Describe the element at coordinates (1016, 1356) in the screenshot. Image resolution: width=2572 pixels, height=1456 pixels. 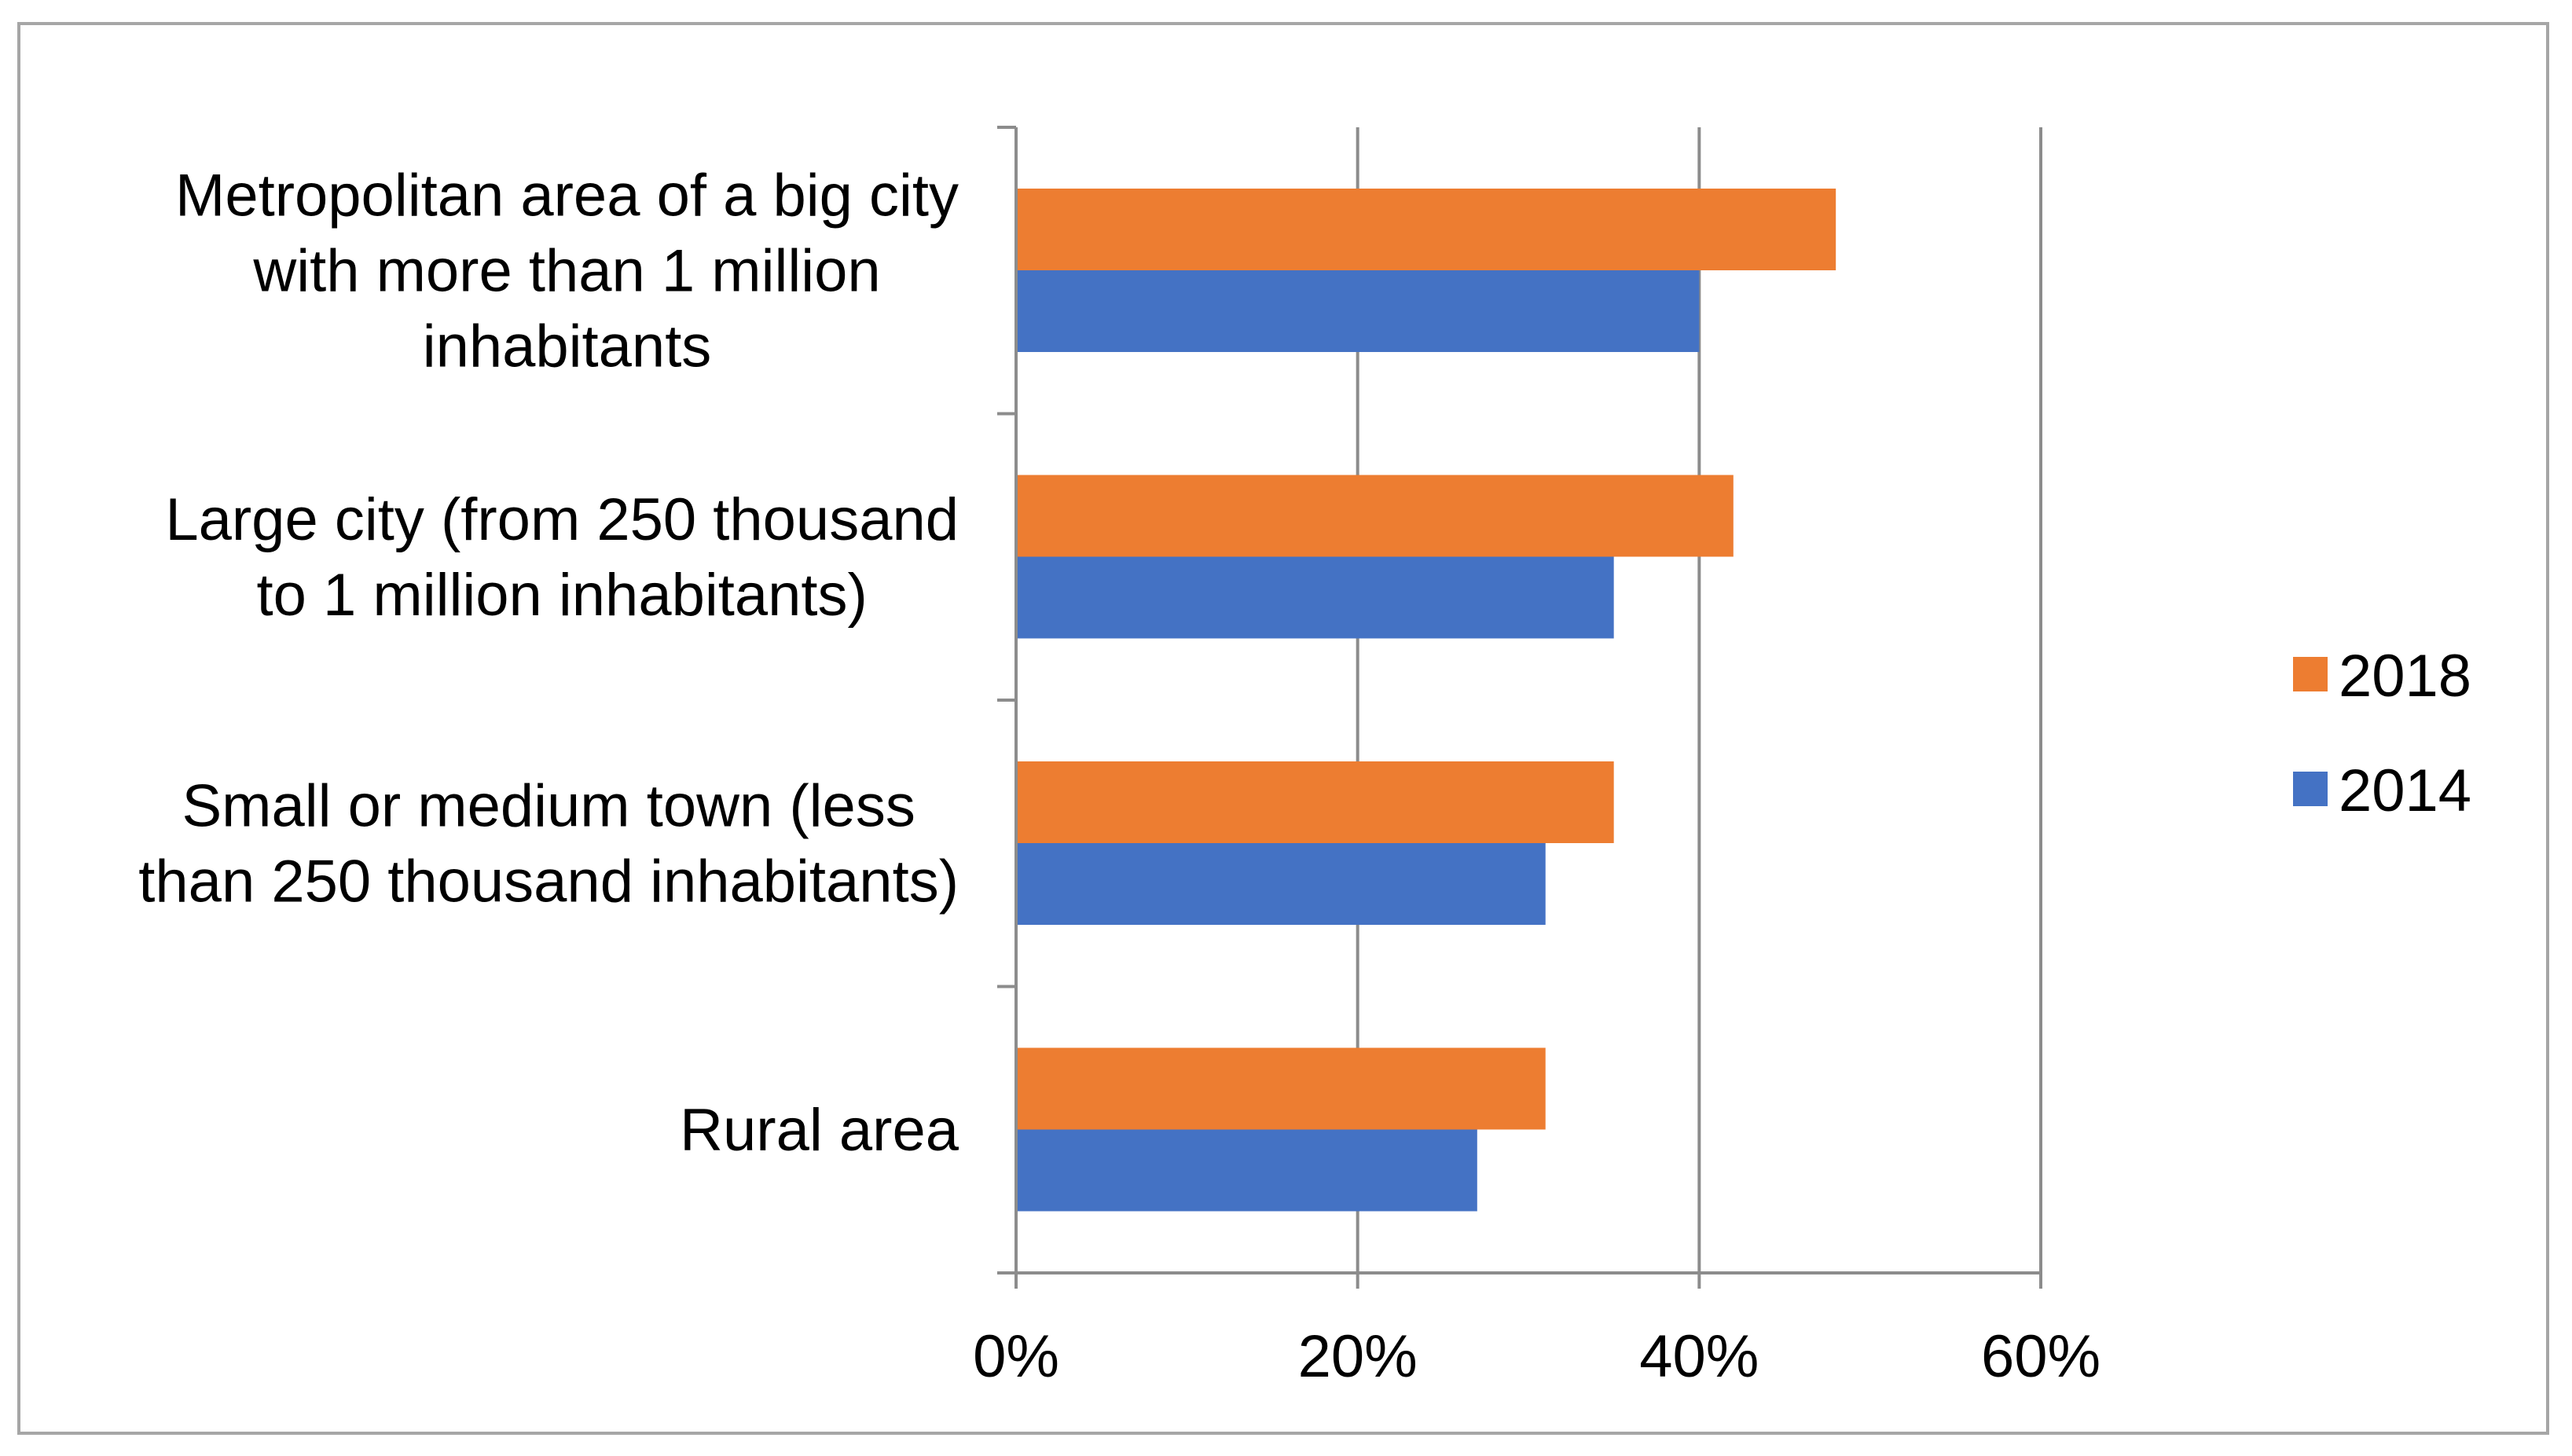
I see `x-tick-label: 0%` at that location.